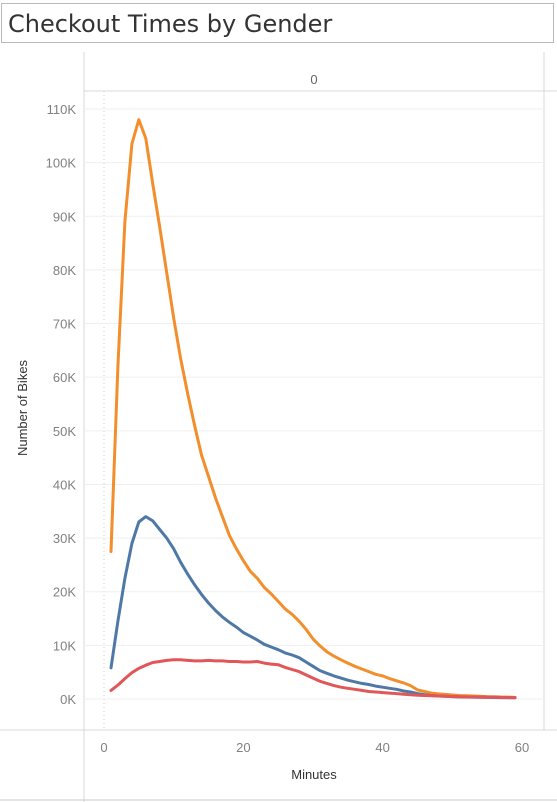 This screenshot has width=557, height=802. I want to click on x-axis-ticks: 0 20 40 60, so click(314, 747).